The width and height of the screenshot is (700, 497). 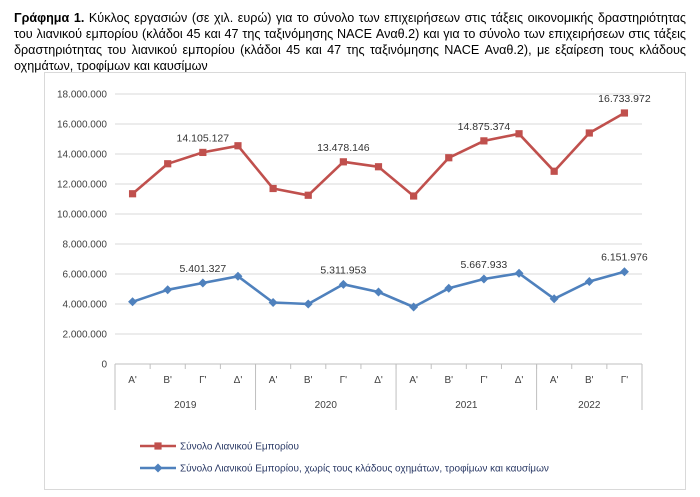 I want to click on data-label: 13.478.146, so click(x=343, y=148).